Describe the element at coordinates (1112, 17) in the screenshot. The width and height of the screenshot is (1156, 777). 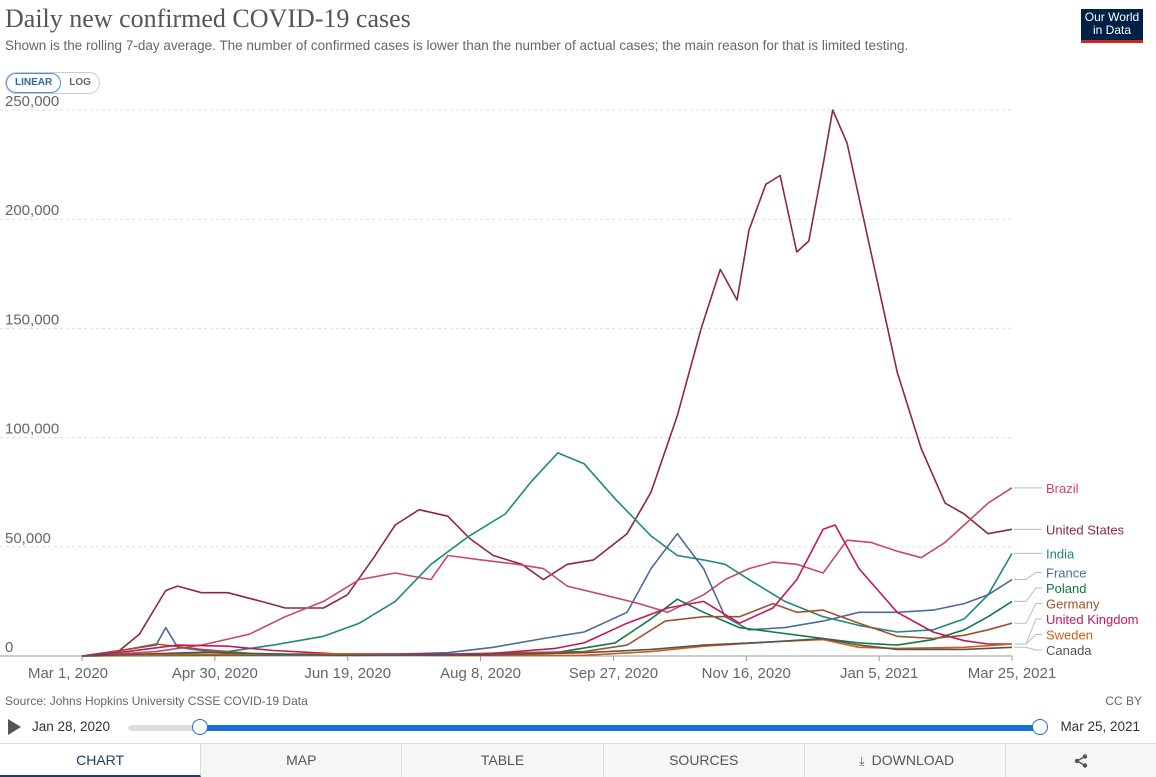
I see `logo-line-1: Our World` at that location.